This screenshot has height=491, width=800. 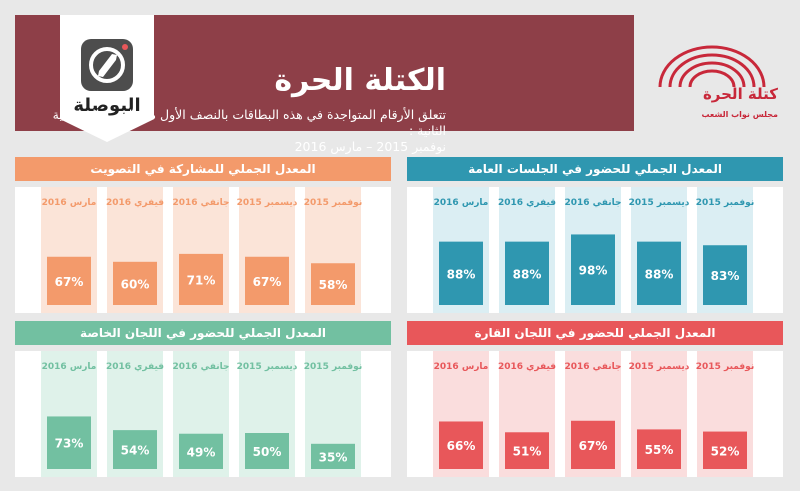 What do you see at coordinates (739, 114) in the screenshot?
I see `parliament-subtitle: مجلس نواب الشعب` at bounding box center [739, 114].